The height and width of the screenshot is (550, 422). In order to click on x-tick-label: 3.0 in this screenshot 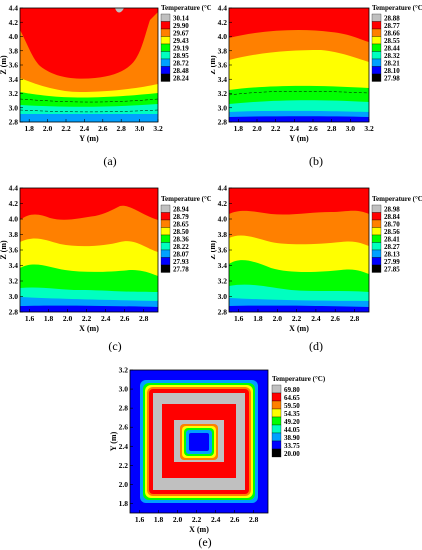, I will do `click(351, 128)`.